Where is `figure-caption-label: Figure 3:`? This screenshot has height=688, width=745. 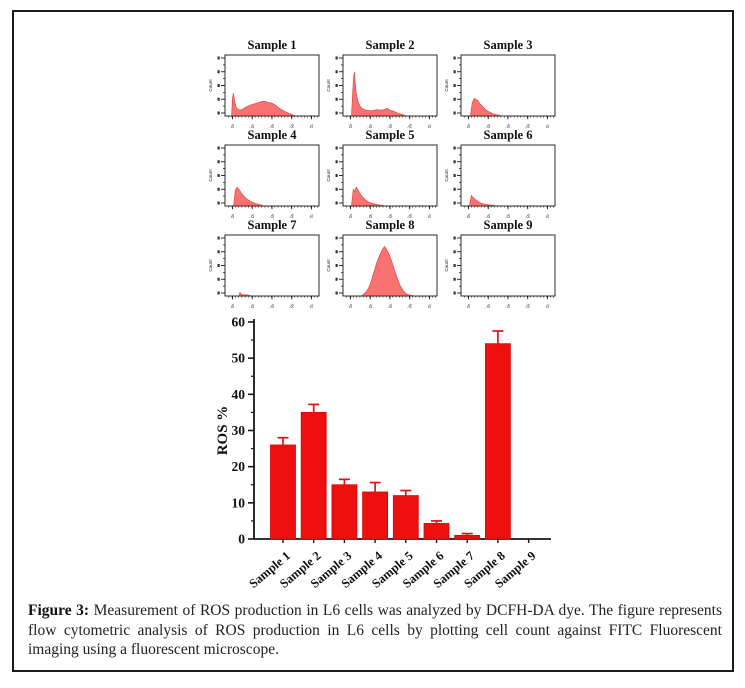
figure-caption-label: Figure 3: is located at coordinates (59, 610).